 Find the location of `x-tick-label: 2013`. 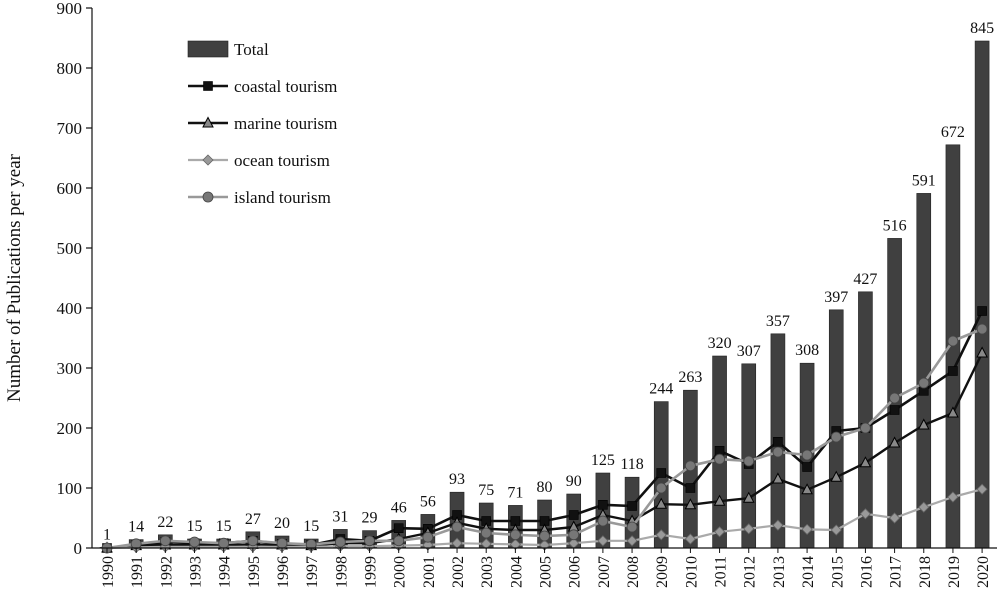

x-tick-label: 2013 is located at coordinates (779, 572).